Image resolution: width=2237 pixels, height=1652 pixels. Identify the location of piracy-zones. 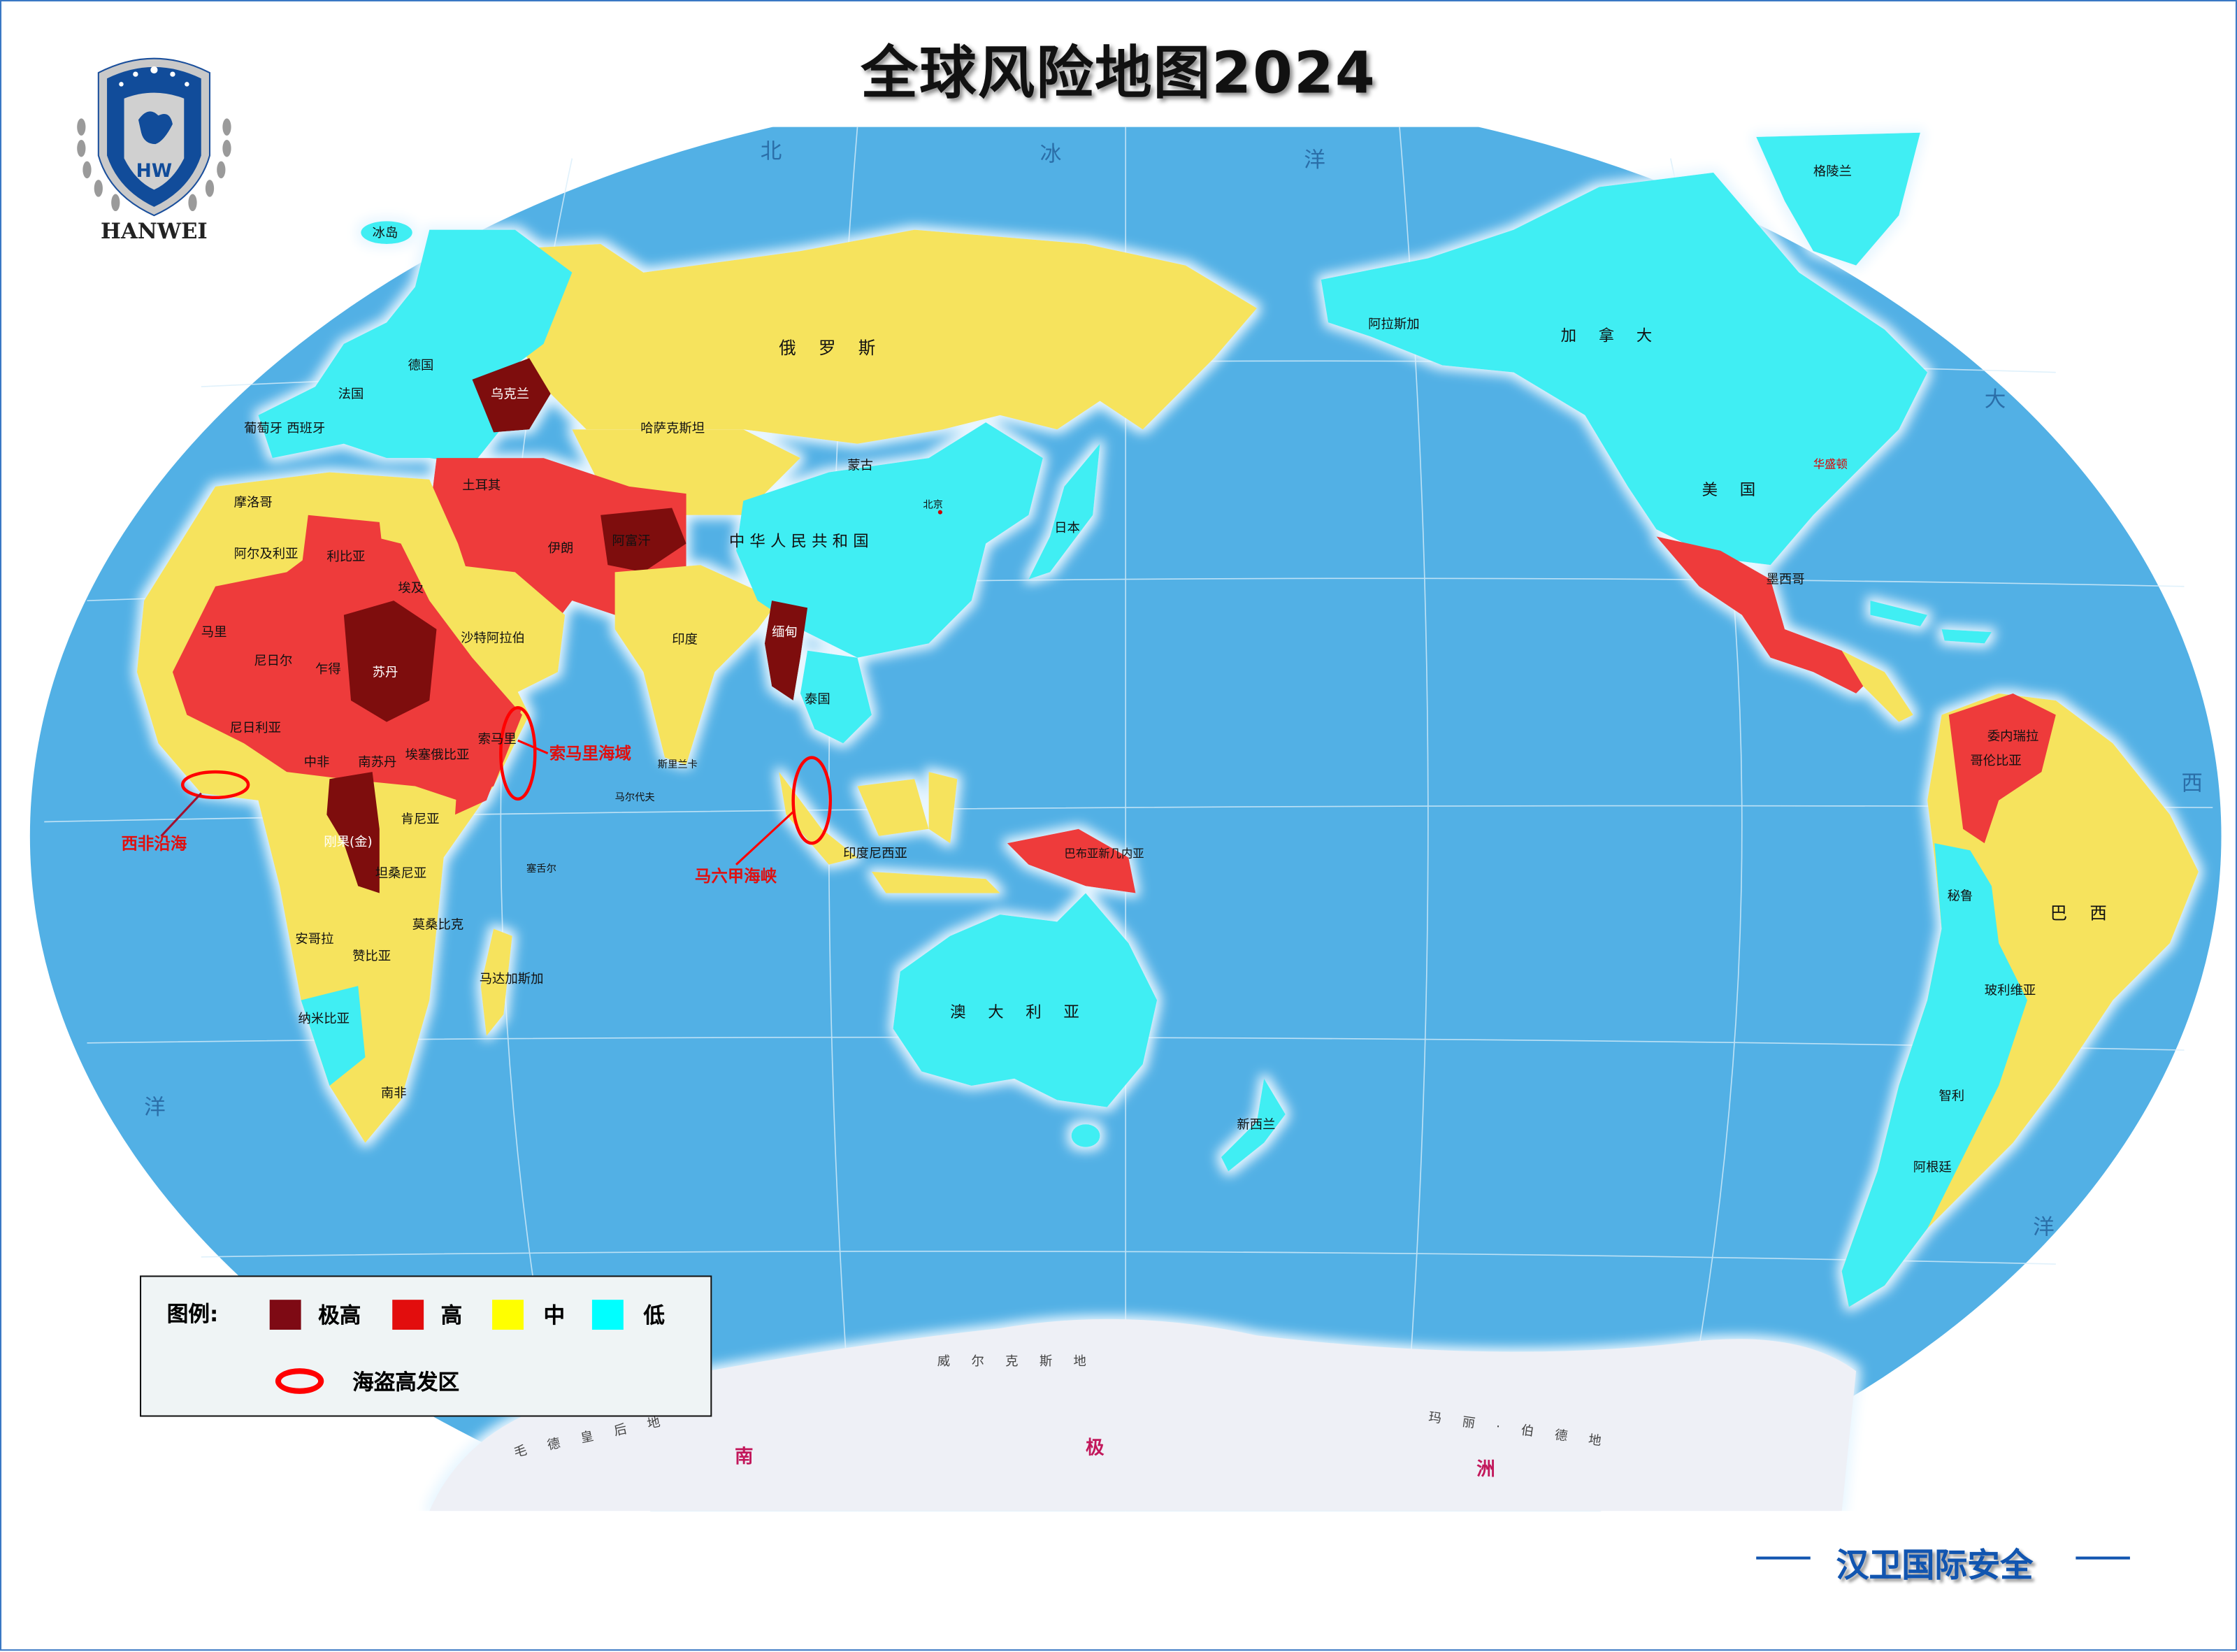
(496, 785).